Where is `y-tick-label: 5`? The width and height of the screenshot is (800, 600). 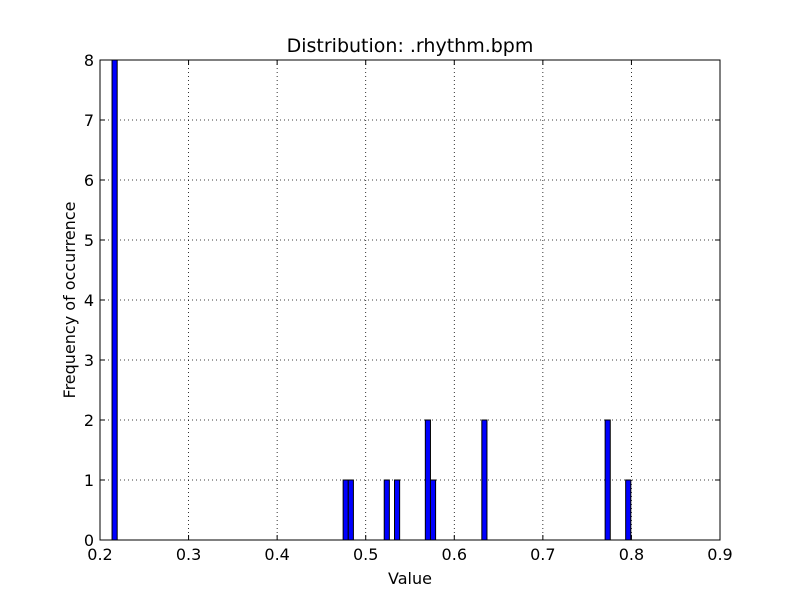 y-tick-label: 5 is located at coordinates (89, 240).